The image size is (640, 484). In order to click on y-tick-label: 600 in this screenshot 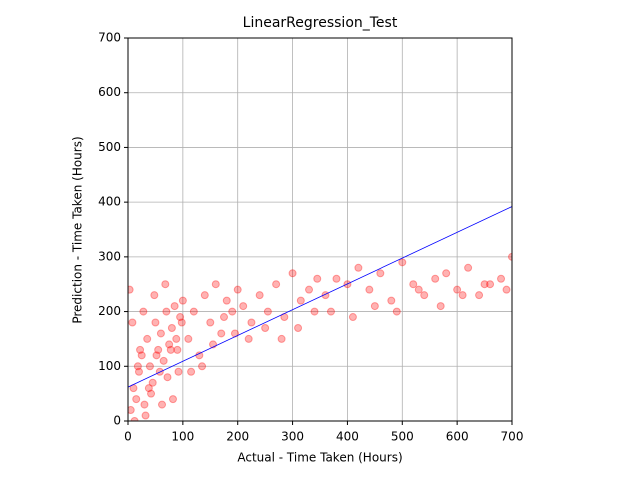, I will do `click(109, 92)`.